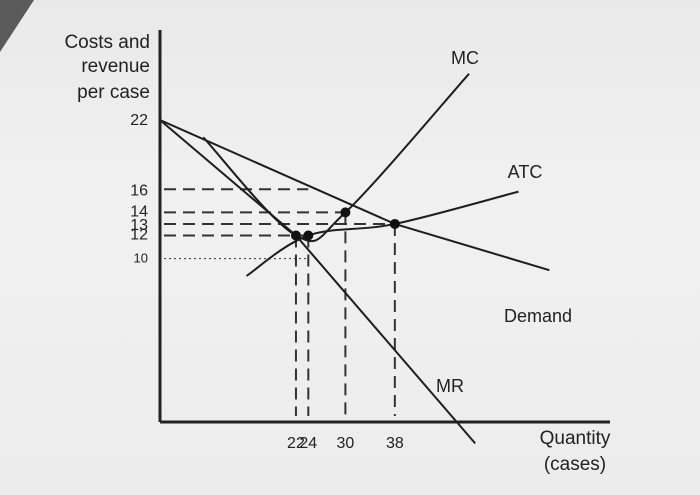 The height and width of the screenshot is (495, 700). Describe the element at coordinates (450, 386) in the screenshot. I see `series-label-mr: MR` at that location.